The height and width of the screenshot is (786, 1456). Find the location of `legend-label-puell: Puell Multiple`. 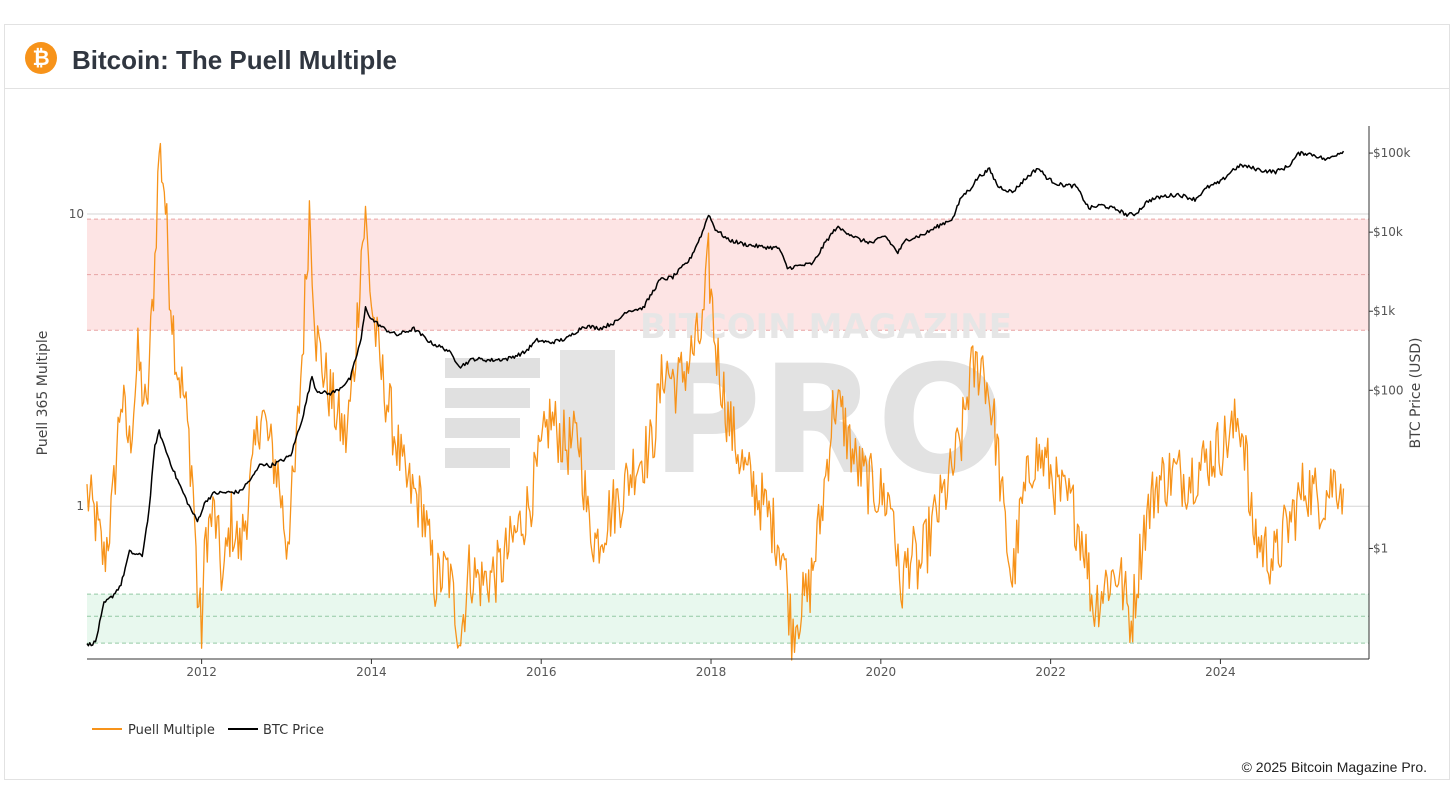

legend-label-puell: Puell Multiple is located at coordinates (171, 730).